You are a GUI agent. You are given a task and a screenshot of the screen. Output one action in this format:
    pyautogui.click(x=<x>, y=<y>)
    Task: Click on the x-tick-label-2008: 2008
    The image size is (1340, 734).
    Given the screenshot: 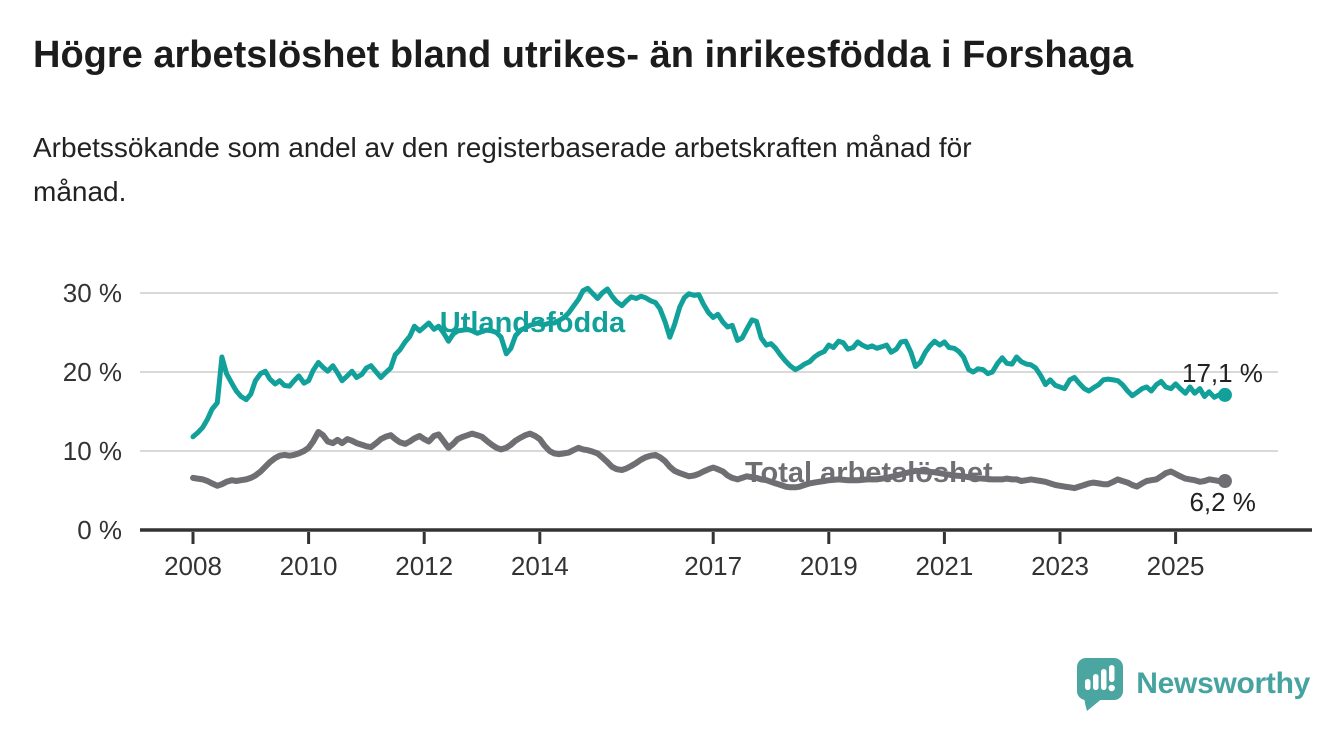 What is the action you would take?
    pyautogui.click(x=193, y=566)
    